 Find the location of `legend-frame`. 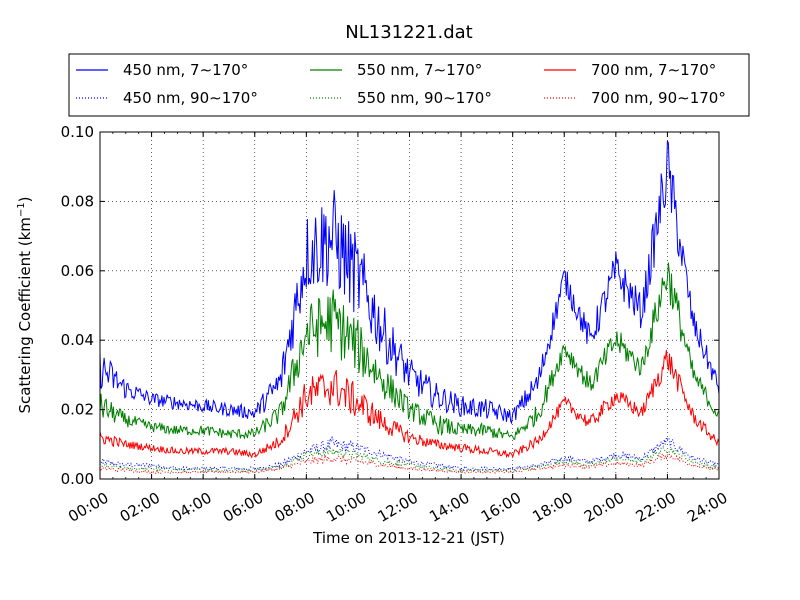

legend-frame is located at coordinates (409, 85).